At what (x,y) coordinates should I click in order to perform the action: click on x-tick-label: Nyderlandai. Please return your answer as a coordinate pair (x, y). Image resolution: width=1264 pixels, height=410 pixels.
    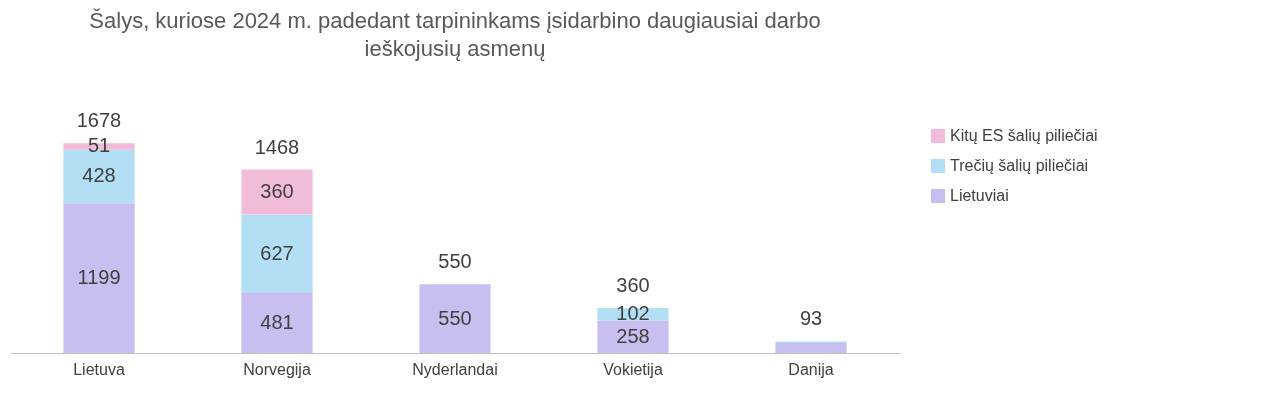
    Looking at the image, I should click on (455, 369).